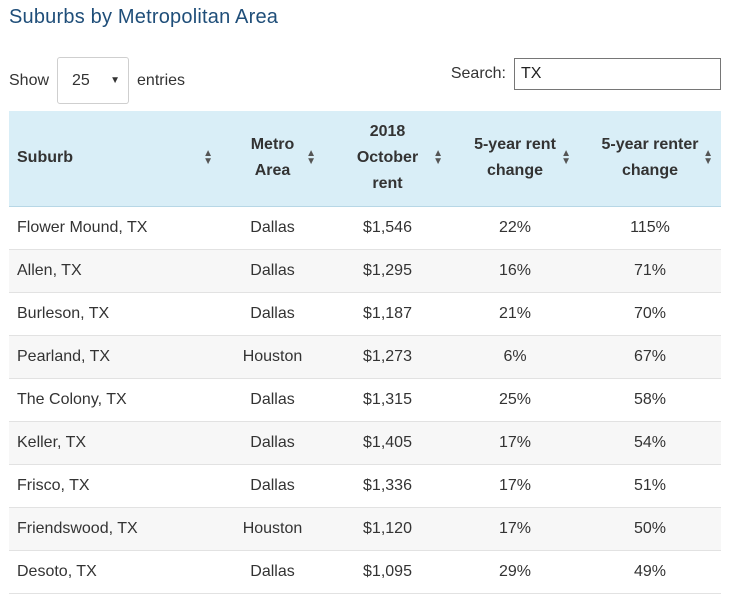 The height and width of the screenshot is (600, 741). What do you see at coordinates (161, 80) in the screenshot?
I see `entries-label: entries` at bounding box center [161, 80].